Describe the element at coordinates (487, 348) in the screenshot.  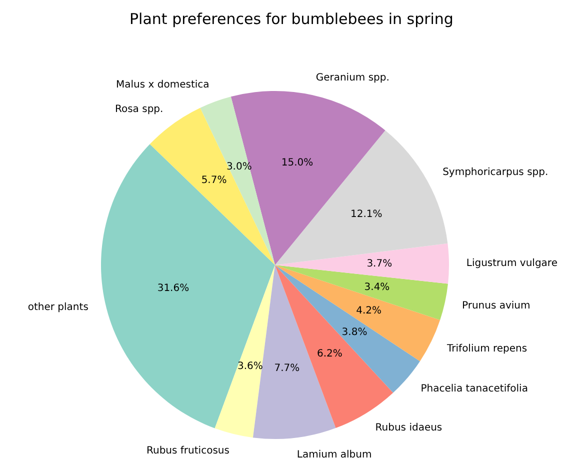
I see `slice-label: Trifolium repens` at that location.